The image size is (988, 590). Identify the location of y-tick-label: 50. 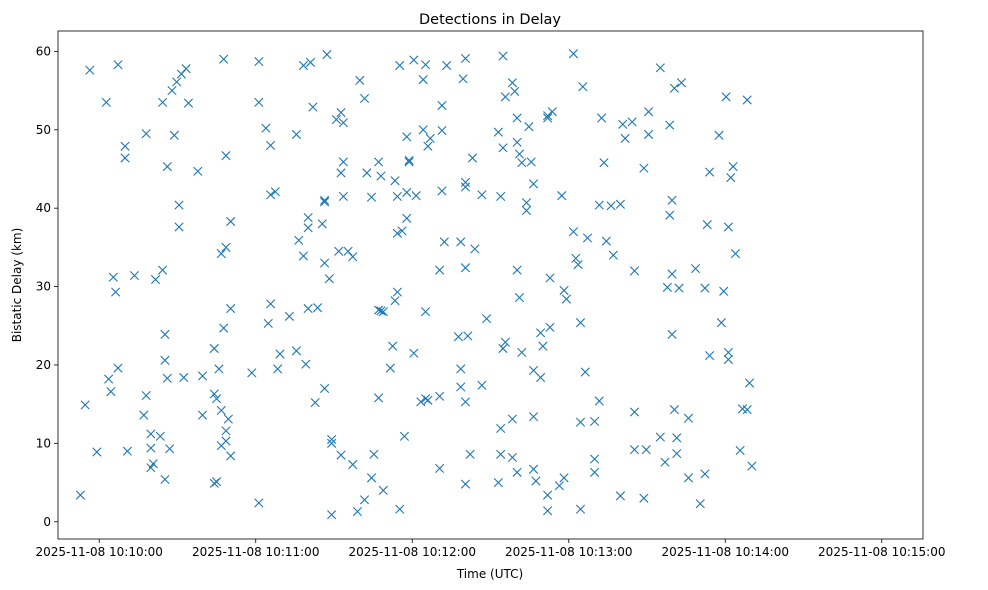
(43, 130).